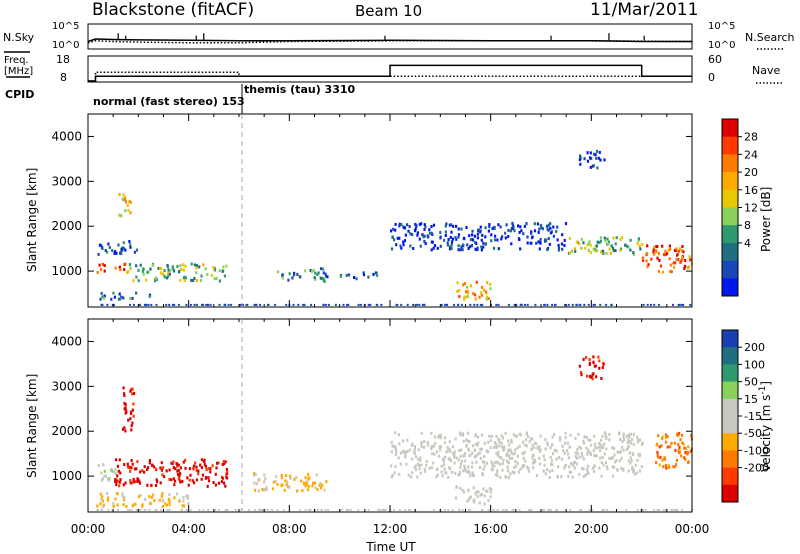 The width and height of the screenshot is (800, 554). What do you see at coordinates (390, 42) in the screenshot?
I see `series-n-search` at bounding box center [390, 42].